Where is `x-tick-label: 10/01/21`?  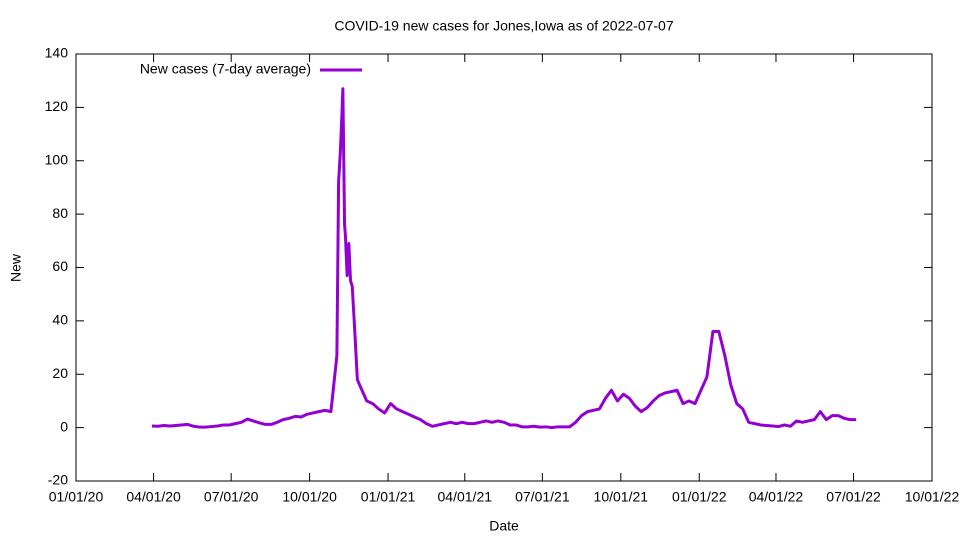 x-tick-label: 10/01/21 is located at coordinates (621, 497).